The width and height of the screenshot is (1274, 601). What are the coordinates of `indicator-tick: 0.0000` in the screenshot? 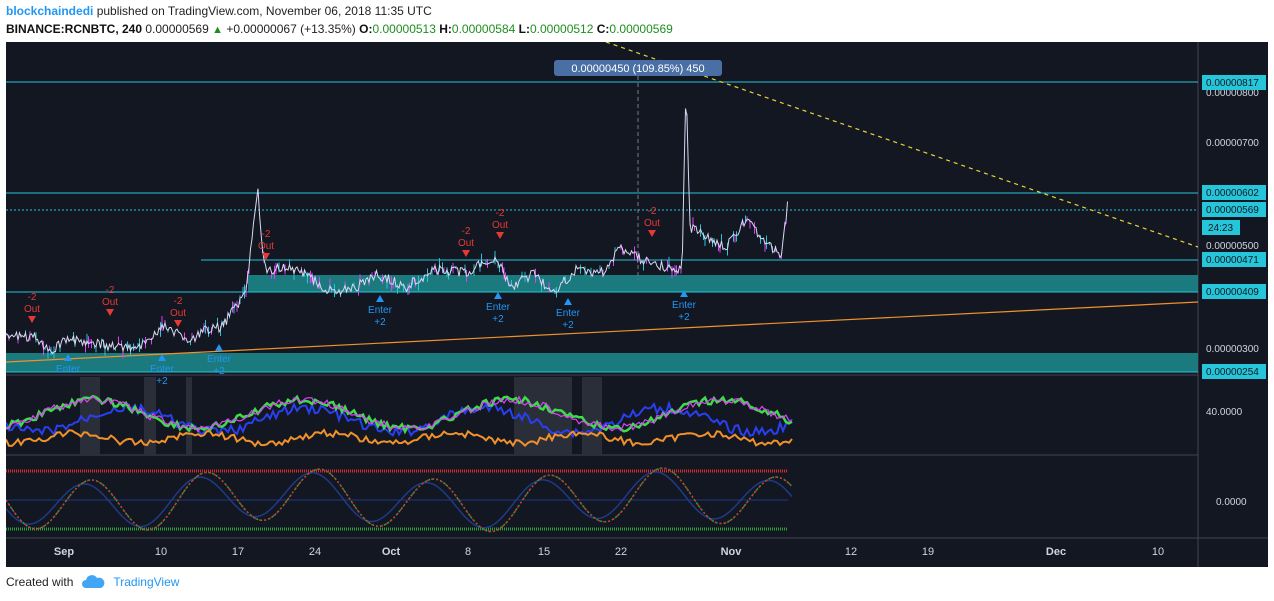 It's located at (1231, 502).